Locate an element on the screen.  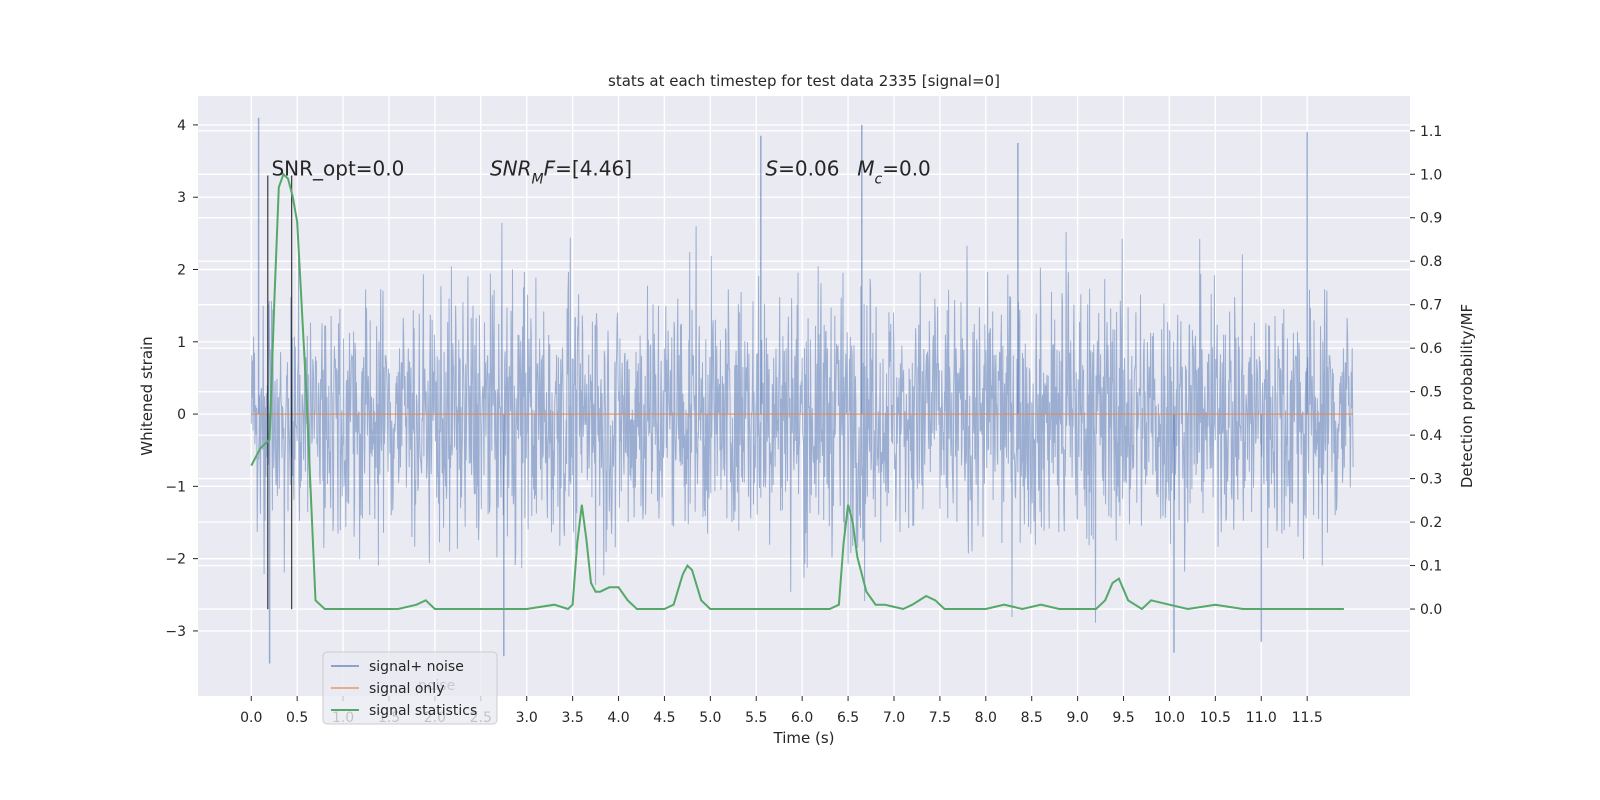
y2-tick-label: 0.7 is located at coordinates (1431, 306).